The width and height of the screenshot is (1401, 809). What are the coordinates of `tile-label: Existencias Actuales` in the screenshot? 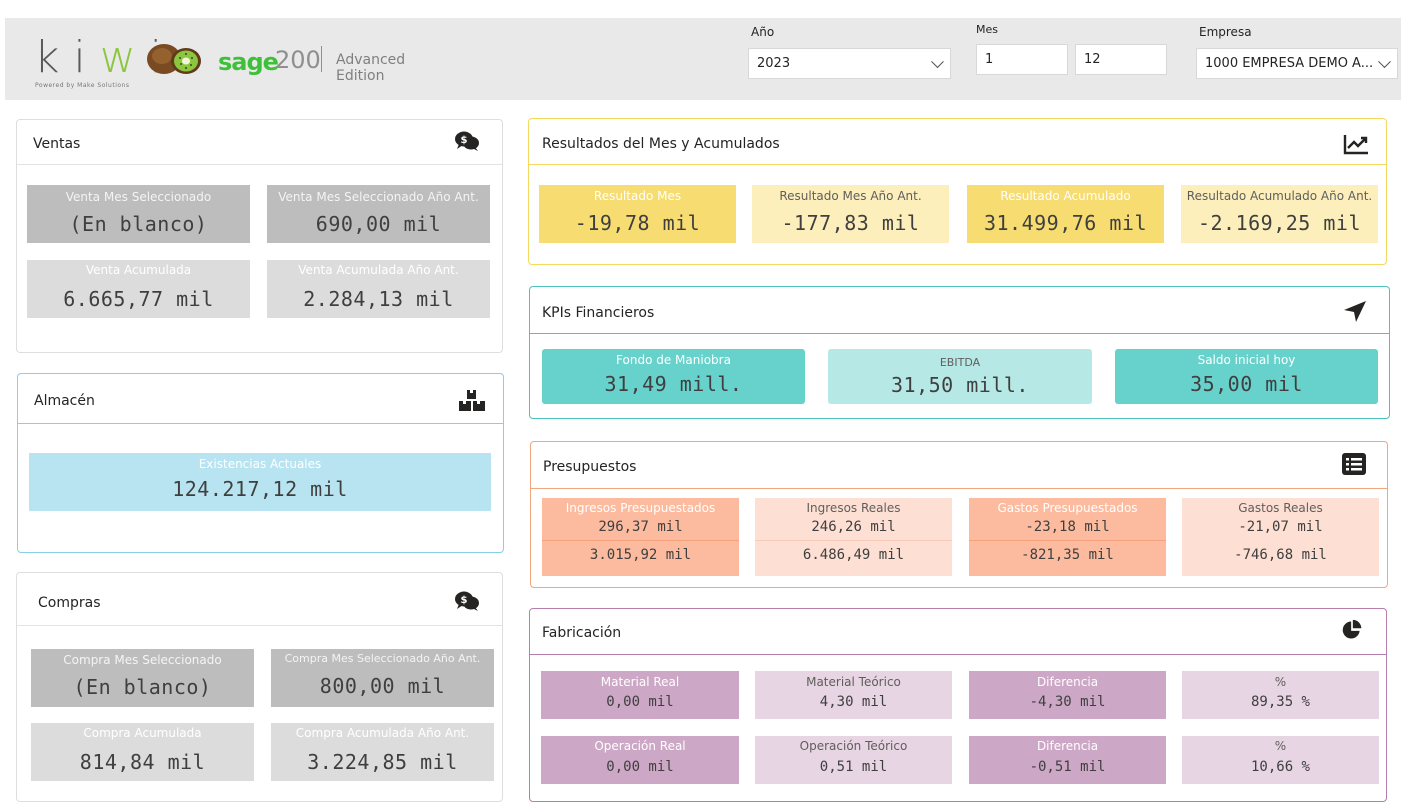 It's located at (260, 464).